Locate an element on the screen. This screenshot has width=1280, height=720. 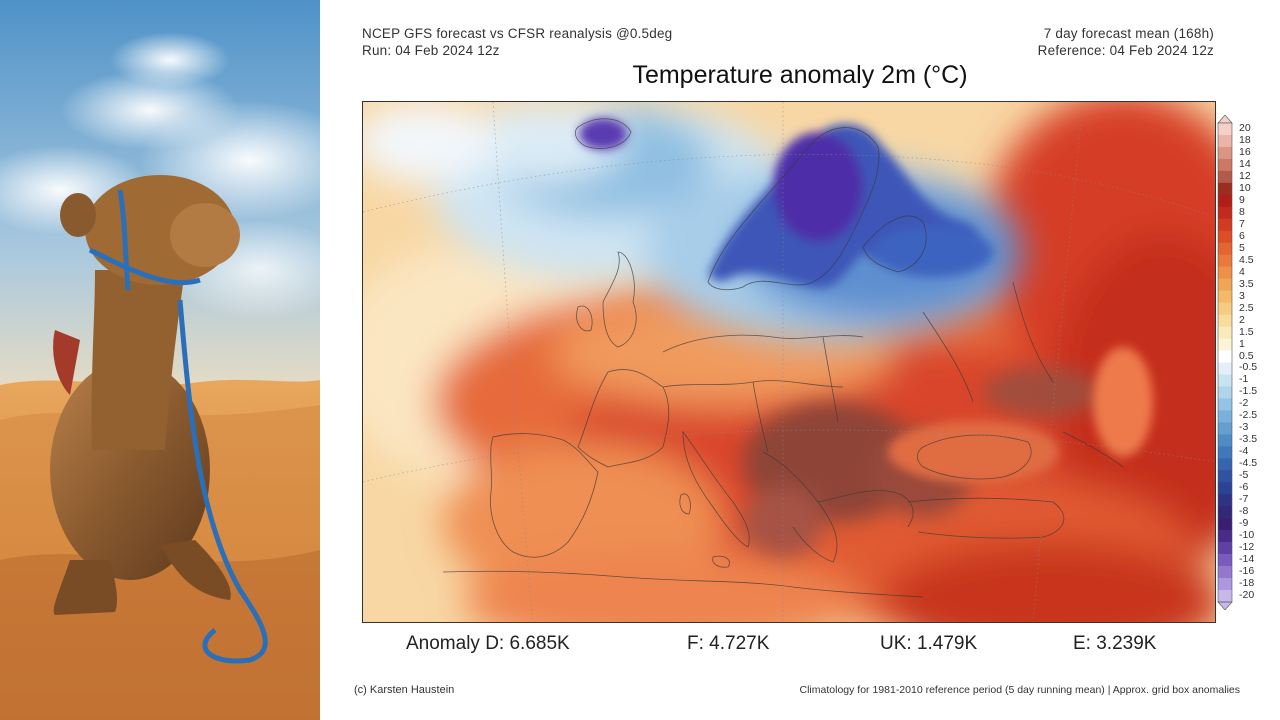
stat-d: Anomaly D: 6.685K is located at coordinates (488, 643).